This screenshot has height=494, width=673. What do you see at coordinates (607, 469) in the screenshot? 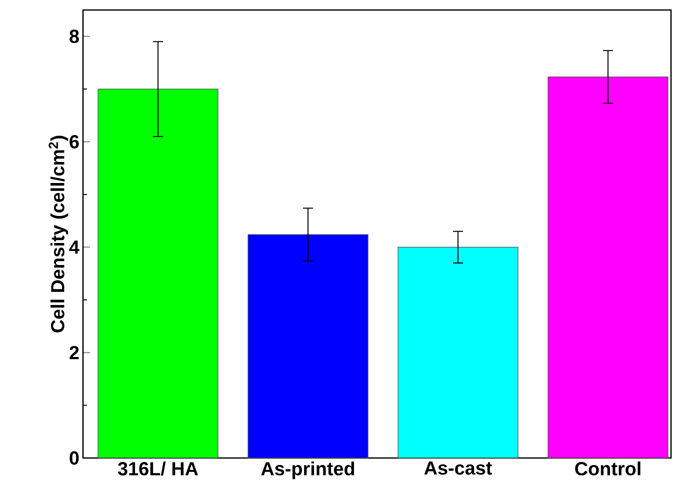
I see `x-tick-label: Control` at bounding box center [607, 469].